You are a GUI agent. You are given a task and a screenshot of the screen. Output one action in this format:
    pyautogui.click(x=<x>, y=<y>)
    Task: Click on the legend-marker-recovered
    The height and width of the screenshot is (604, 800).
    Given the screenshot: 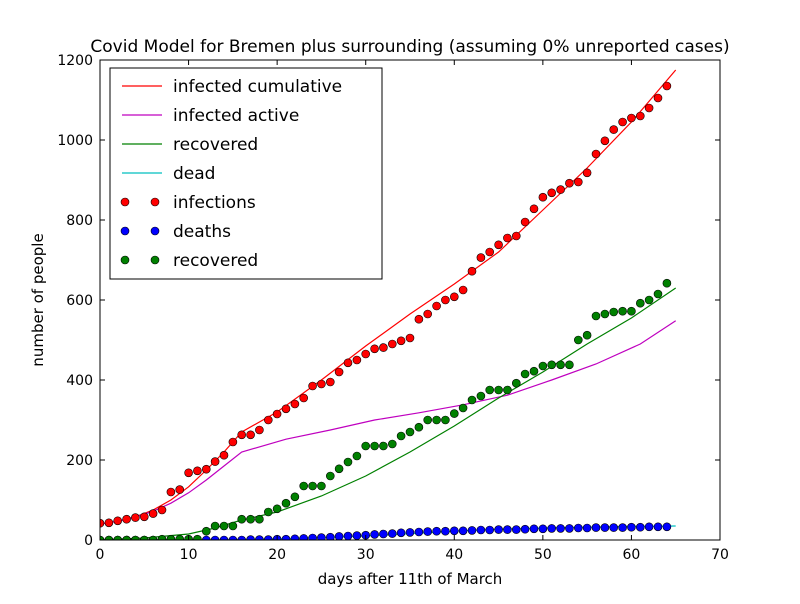 What is the action you would take?
    pyautogui.click(x=155, y=260)
    